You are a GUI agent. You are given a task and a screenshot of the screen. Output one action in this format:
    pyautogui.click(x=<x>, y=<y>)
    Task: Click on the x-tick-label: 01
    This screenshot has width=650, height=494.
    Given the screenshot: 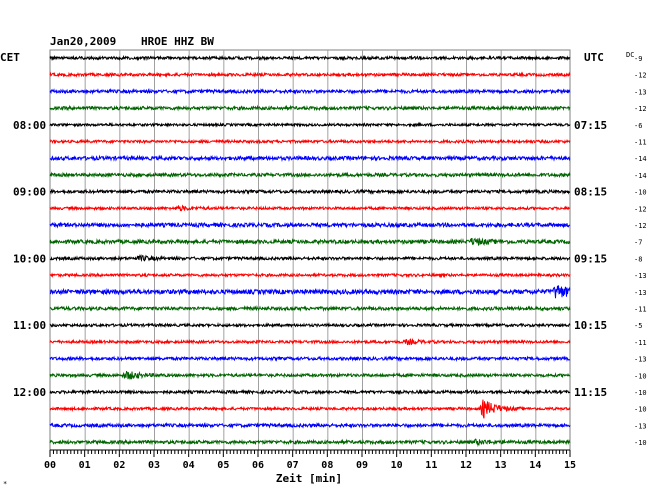 What is the action you would take?
    pyautogui.click(x=85, y=465)
    